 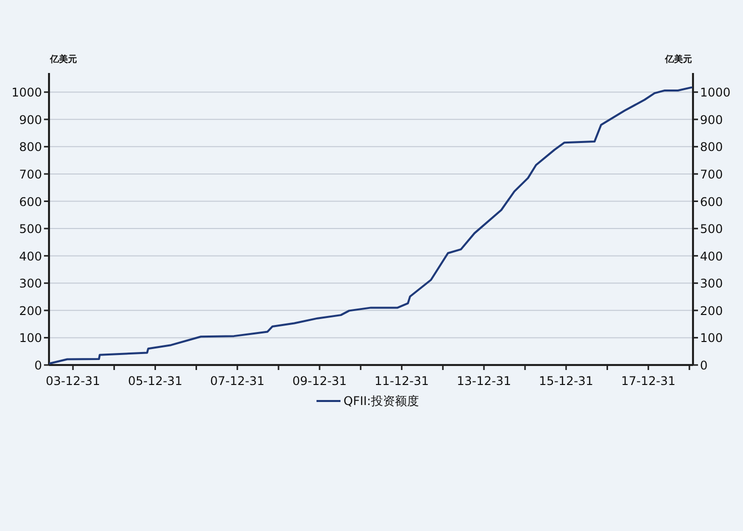 What do you see at coordinates (30, 229) in the screenshot?
I see `y-tick-label: 500` at bounding box center [30, 229].